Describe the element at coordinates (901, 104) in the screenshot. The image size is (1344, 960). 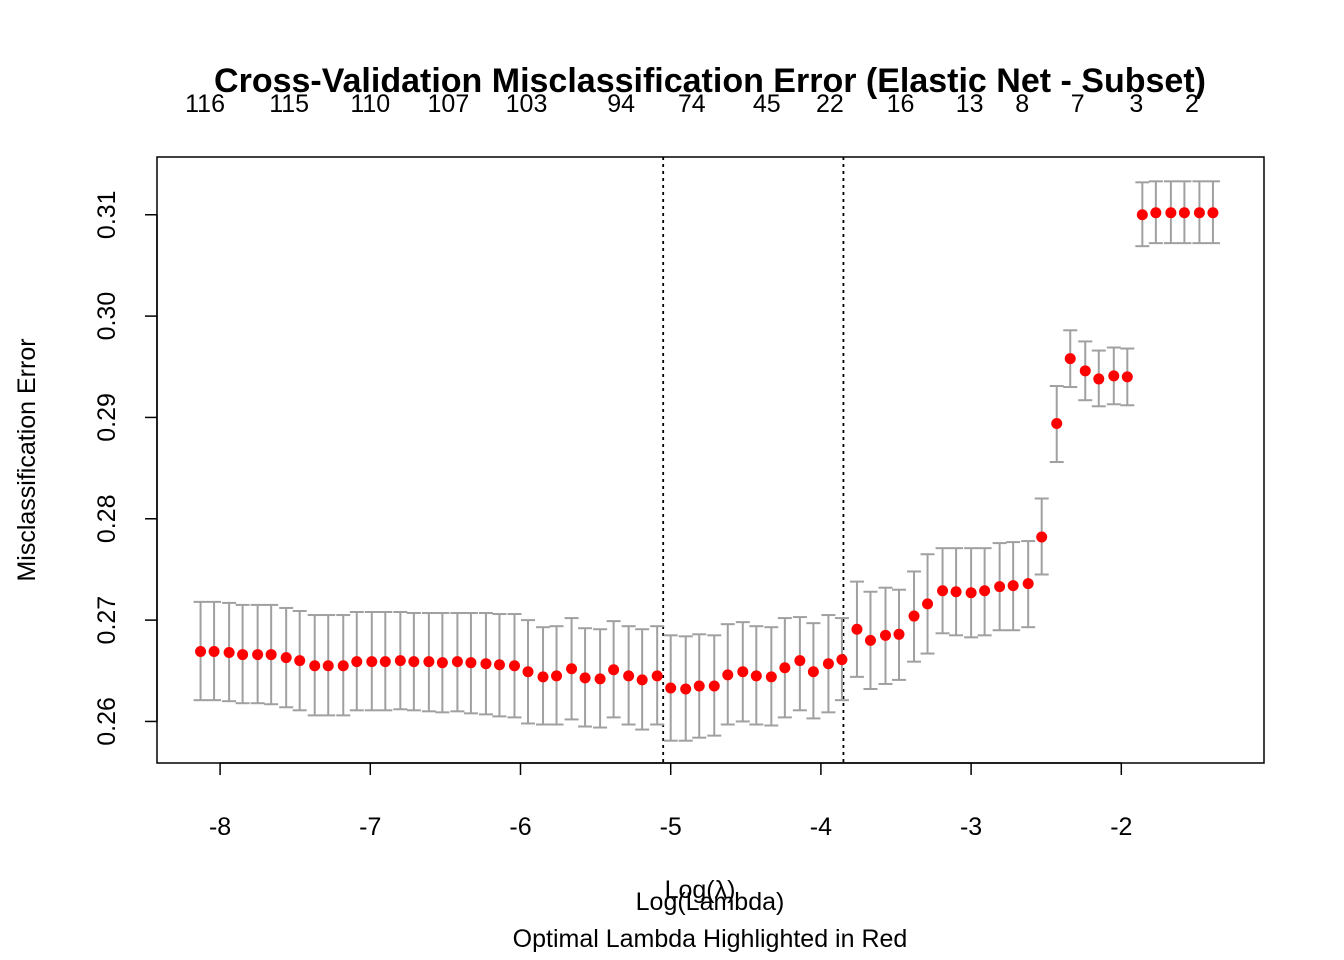
I see `top-axis-label: 16` at that location.